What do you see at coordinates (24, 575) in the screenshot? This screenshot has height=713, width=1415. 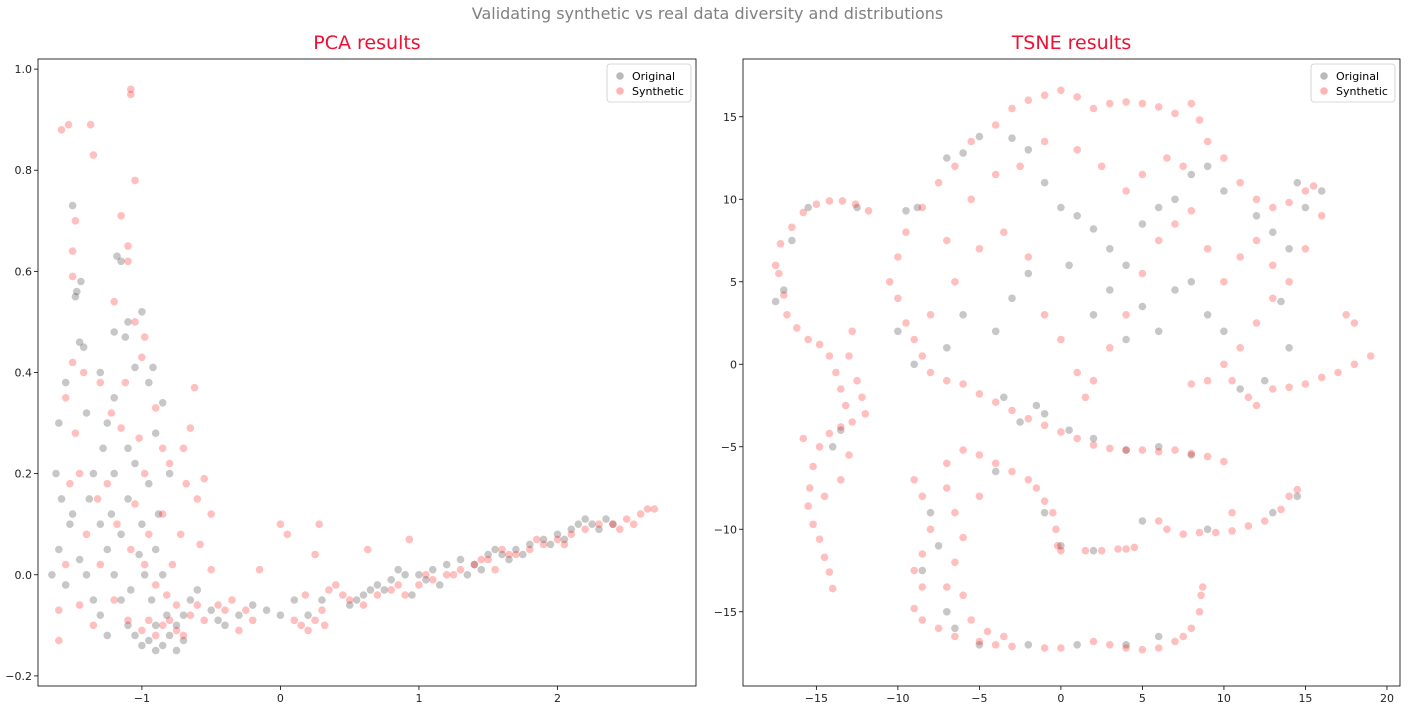 I see `y-tick-label: 0.0` at bounding box center [24, 575].